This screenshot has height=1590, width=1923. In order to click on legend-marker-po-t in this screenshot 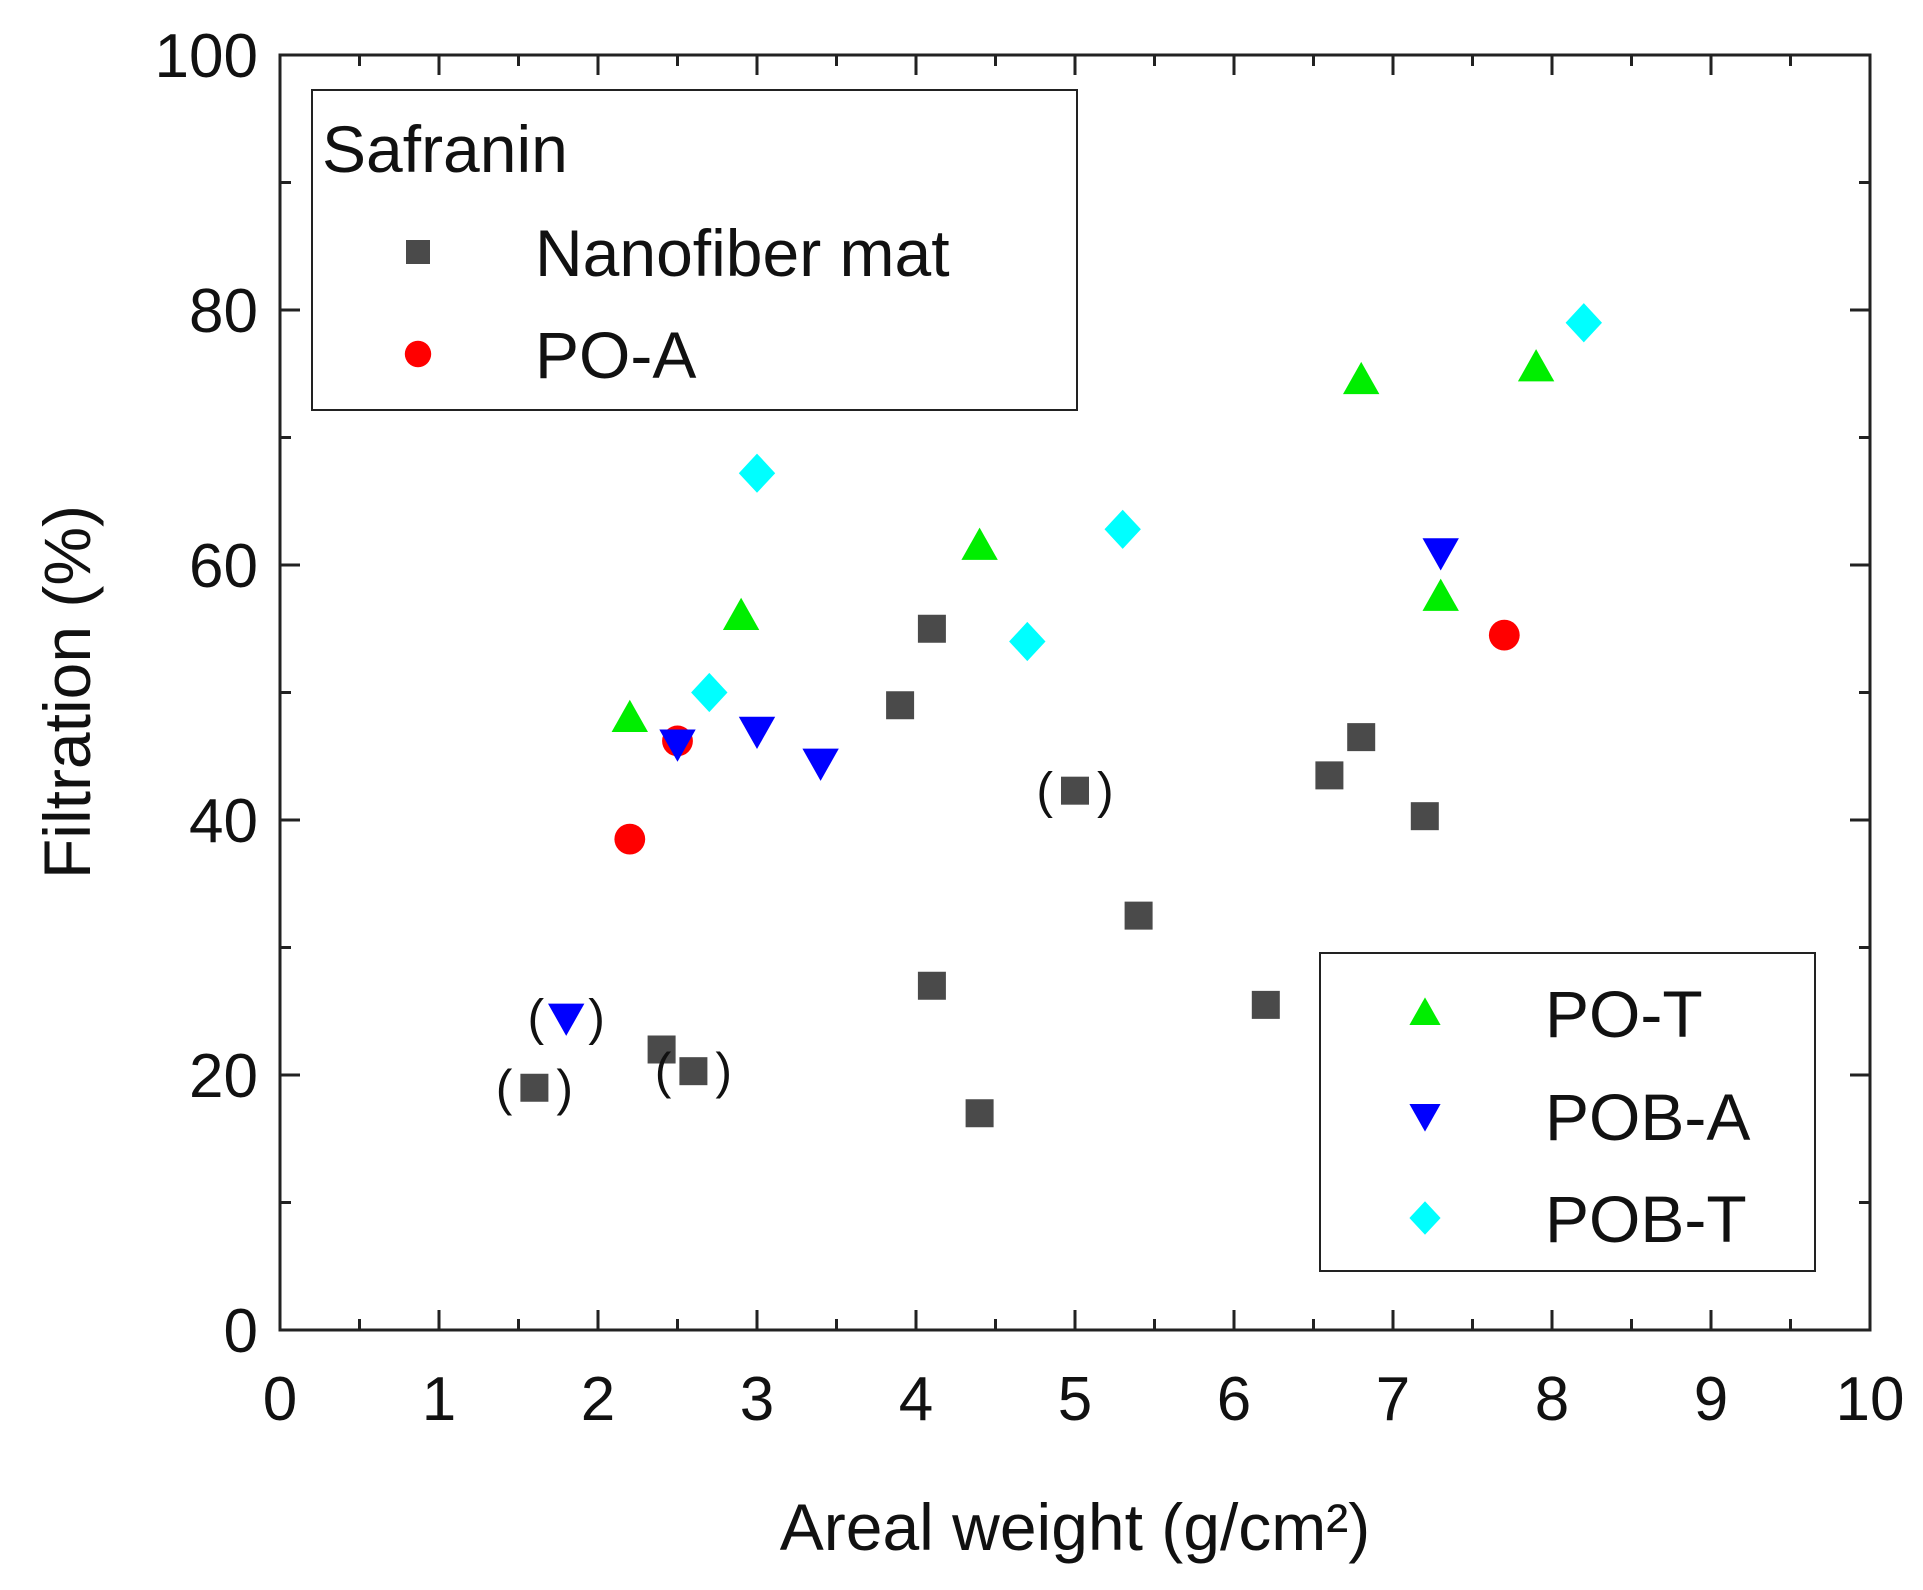, I will do `click(1425, 1011)`.